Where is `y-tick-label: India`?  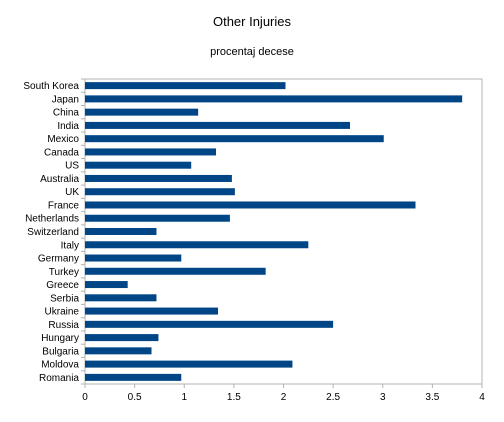 y-tick-label: India is located at coordinates (68, 126).